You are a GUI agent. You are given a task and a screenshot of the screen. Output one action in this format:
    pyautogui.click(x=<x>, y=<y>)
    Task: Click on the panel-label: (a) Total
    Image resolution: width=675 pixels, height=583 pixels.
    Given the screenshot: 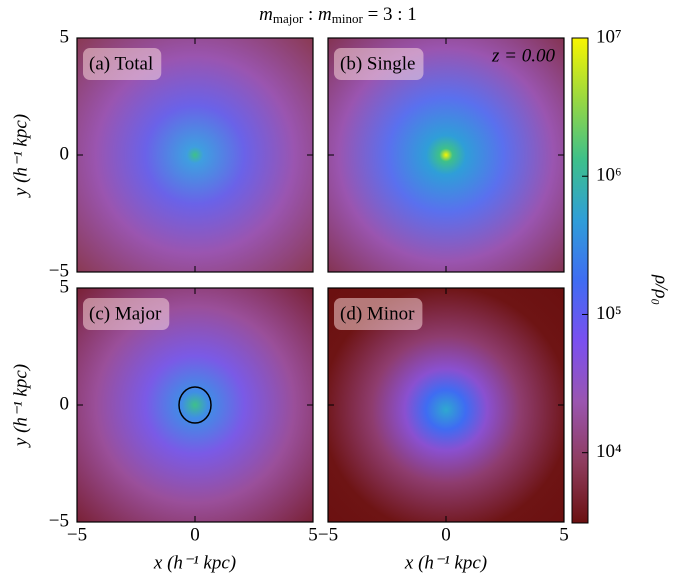 What is the action you would take?
    pyautogui.click(x=121, y=63)
    